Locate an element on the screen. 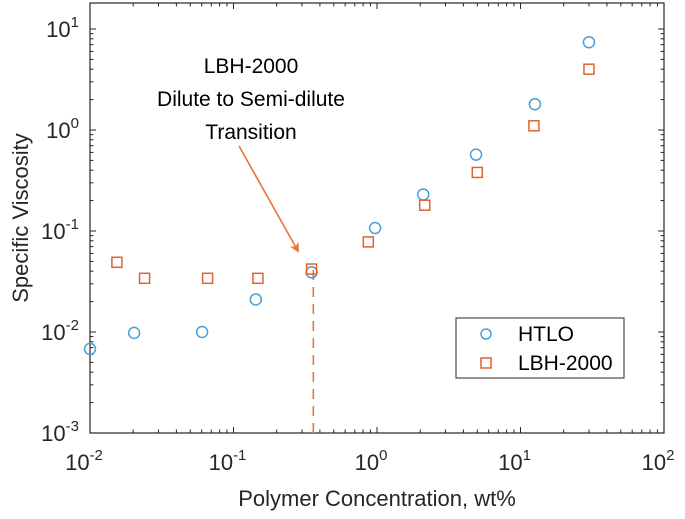  y-tick-label: 10⁻¹ is located at coordinates (60, 230).